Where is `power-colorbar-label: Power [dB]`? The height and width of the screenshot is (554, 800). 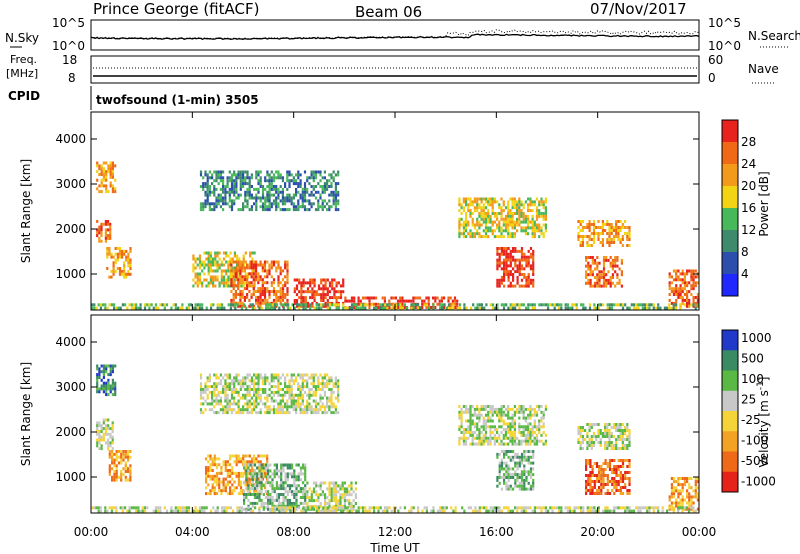
power-colorbar-label: Power [dB] is located at coordinates (764, 203).